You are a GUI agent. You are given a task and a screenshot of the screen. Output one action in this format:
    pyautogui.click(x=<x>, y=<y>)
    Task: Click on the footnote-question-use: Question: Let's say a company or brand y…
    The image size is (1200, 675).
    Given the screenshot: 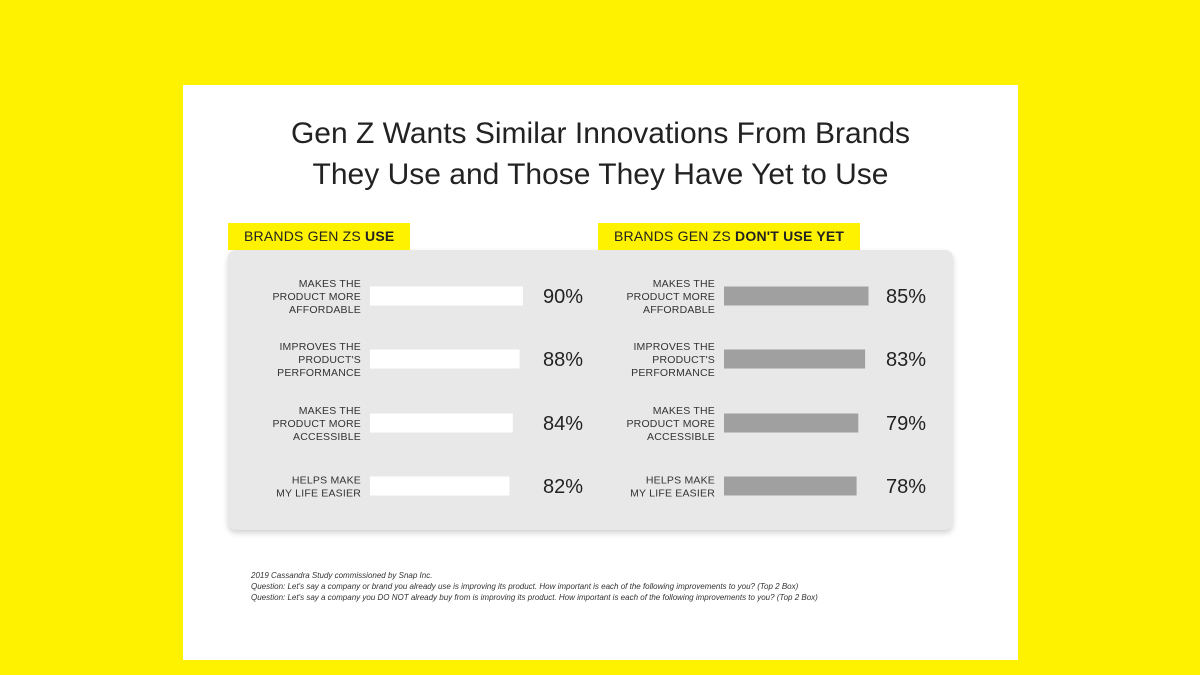 What is the action you would take?
    pyautogui.click(x=525, y=586)
    